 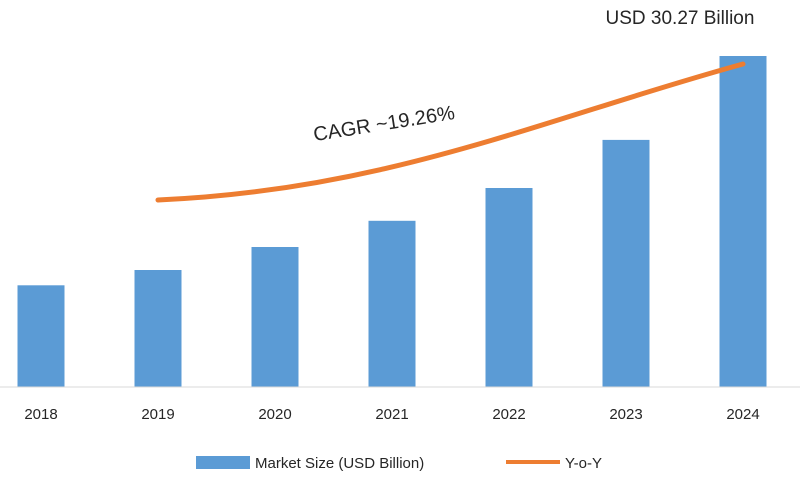 I want to click on legend-label-yoy: Y-o-Y, so click(x=583, y=463).